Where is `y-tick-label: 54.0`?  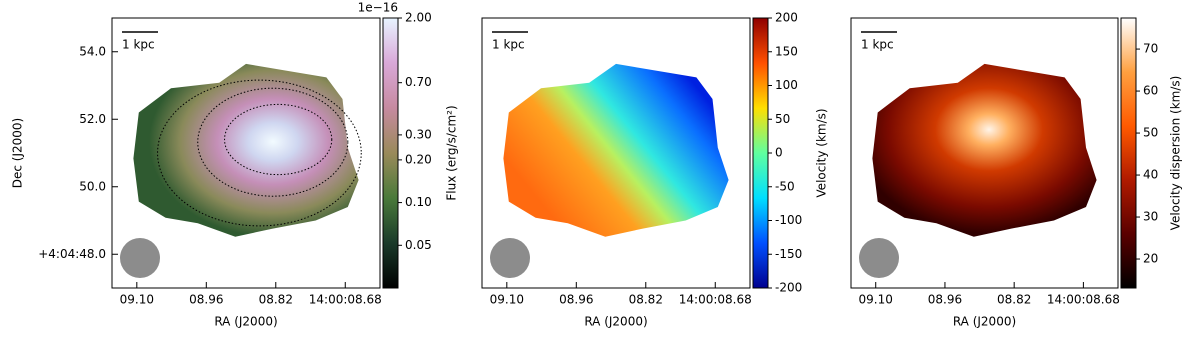
y-tick-label: 54.0 is located at coordinates (92, 51).